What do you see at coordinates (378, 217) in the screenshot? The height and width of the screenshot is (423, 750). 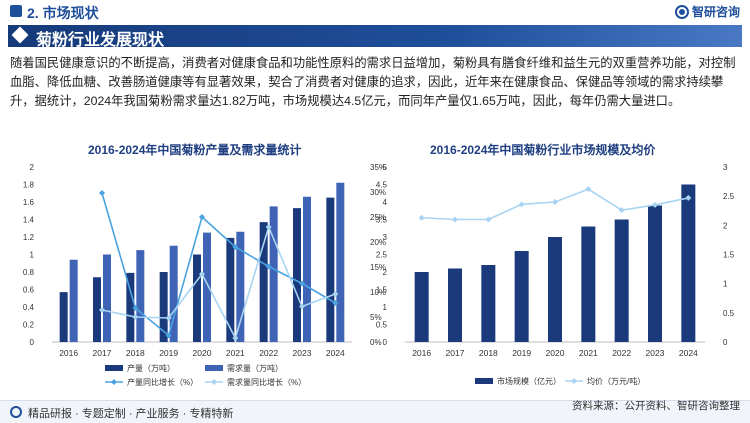 I see `right-tick-label: 25%` at bounding box center [378, 217].